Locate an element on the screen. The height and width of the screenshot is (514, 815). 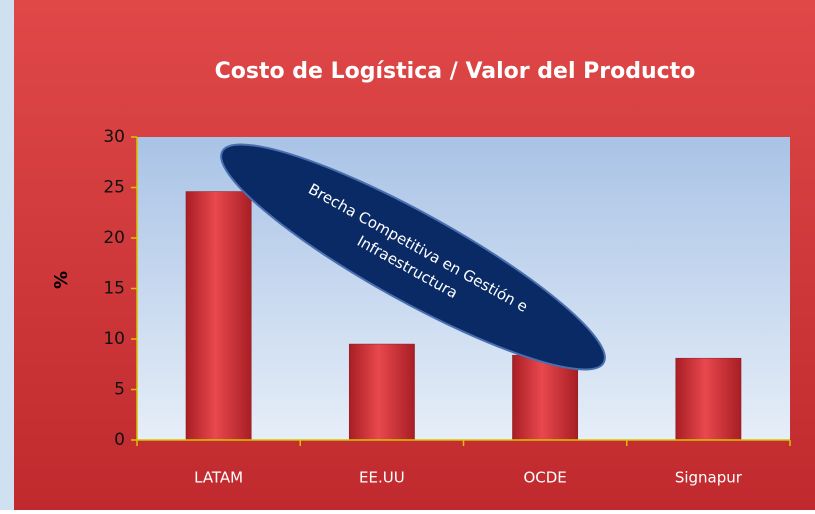
side-strip is located at coordinates (7, 255).